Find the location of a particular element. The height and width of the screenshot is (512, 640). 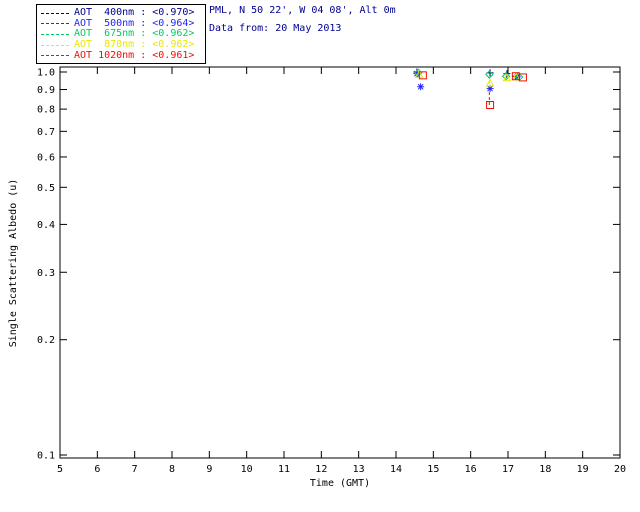

series-aot-1020nm is located at coordinates (472, 90).